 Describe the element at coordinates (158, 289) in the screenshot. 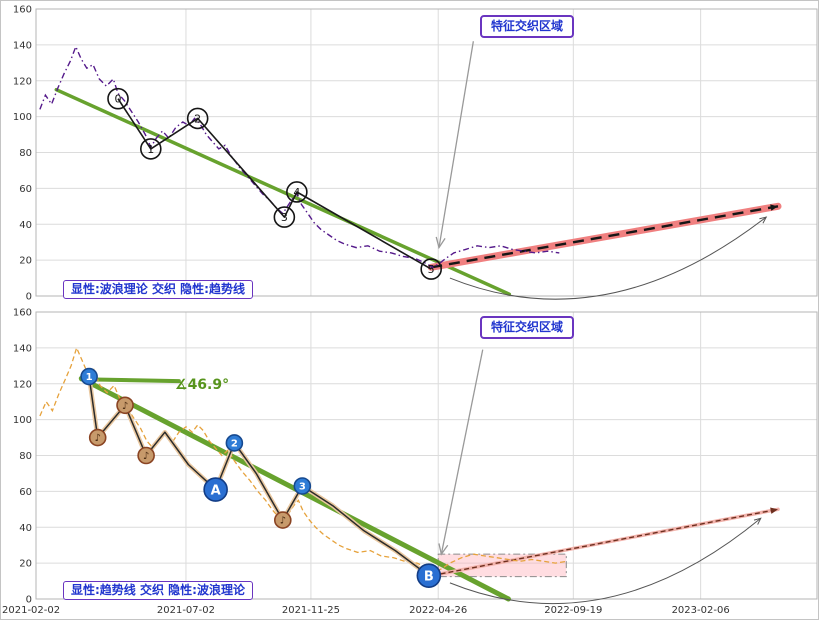

I see `legend-caption-panel1: 显性:波浪理论 交织 隐性:趋势线` at that location.